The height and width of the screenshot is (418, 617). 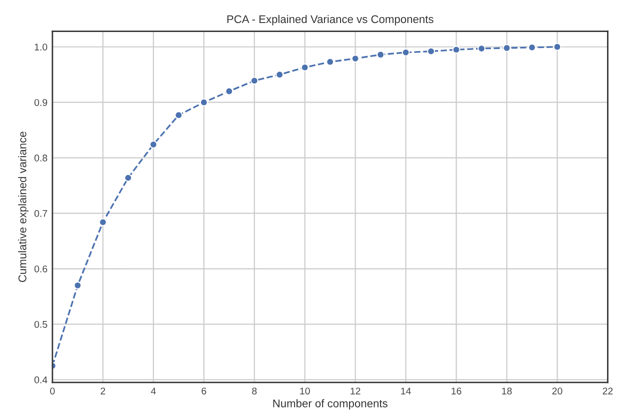 What do you see at coordinates (355, 391) in the screenshot?
I see `x-tick-label: 12` at bounding box center [355, 391].